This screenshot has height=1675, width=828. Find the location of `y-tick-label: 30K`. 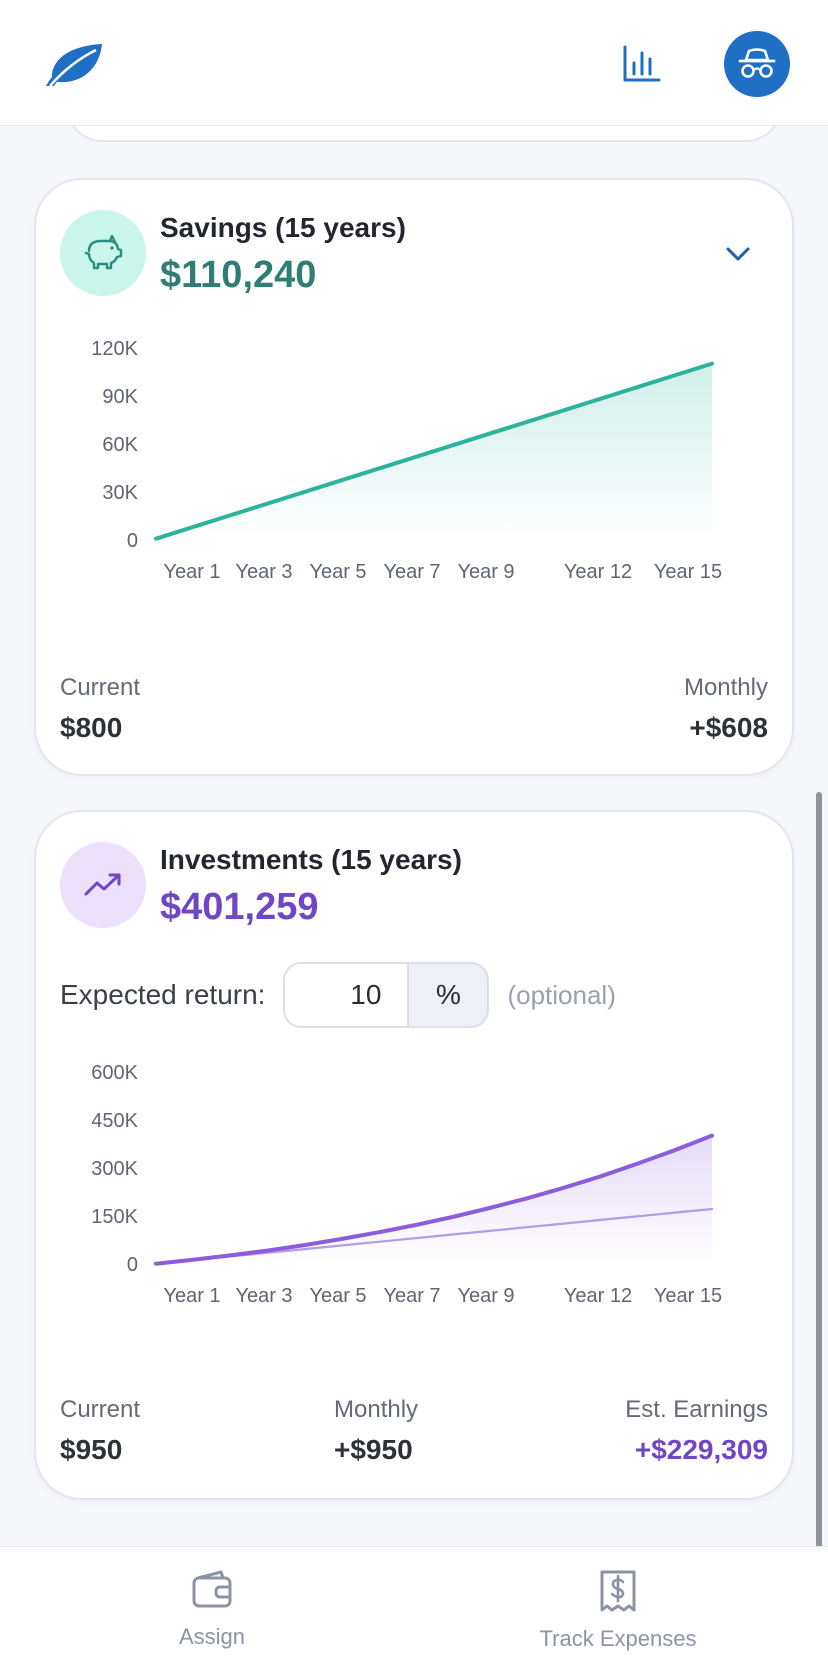

y-tick-label: 30K is located at coordinates (120, 493).